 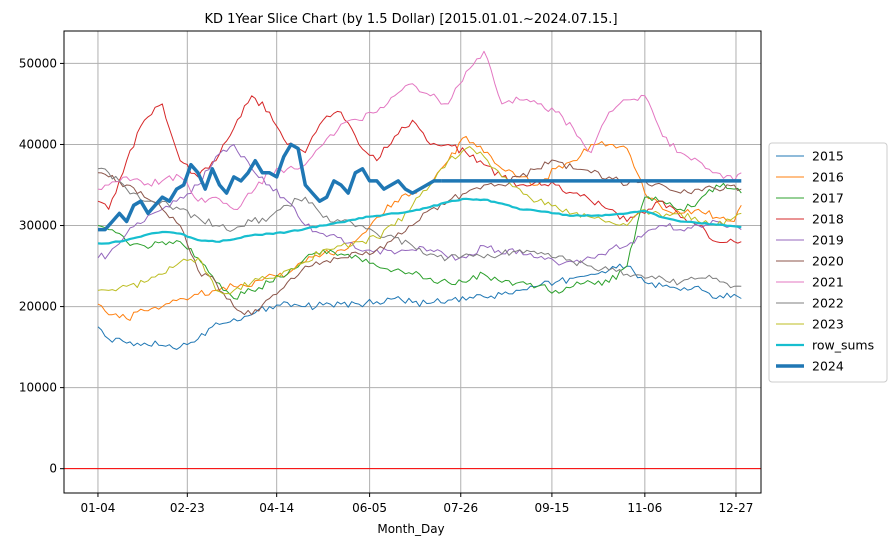 What do you see at coordinates (828, 240) in the screenshot?
I see `legend-label: 2019` at bounding box center [828, 240].